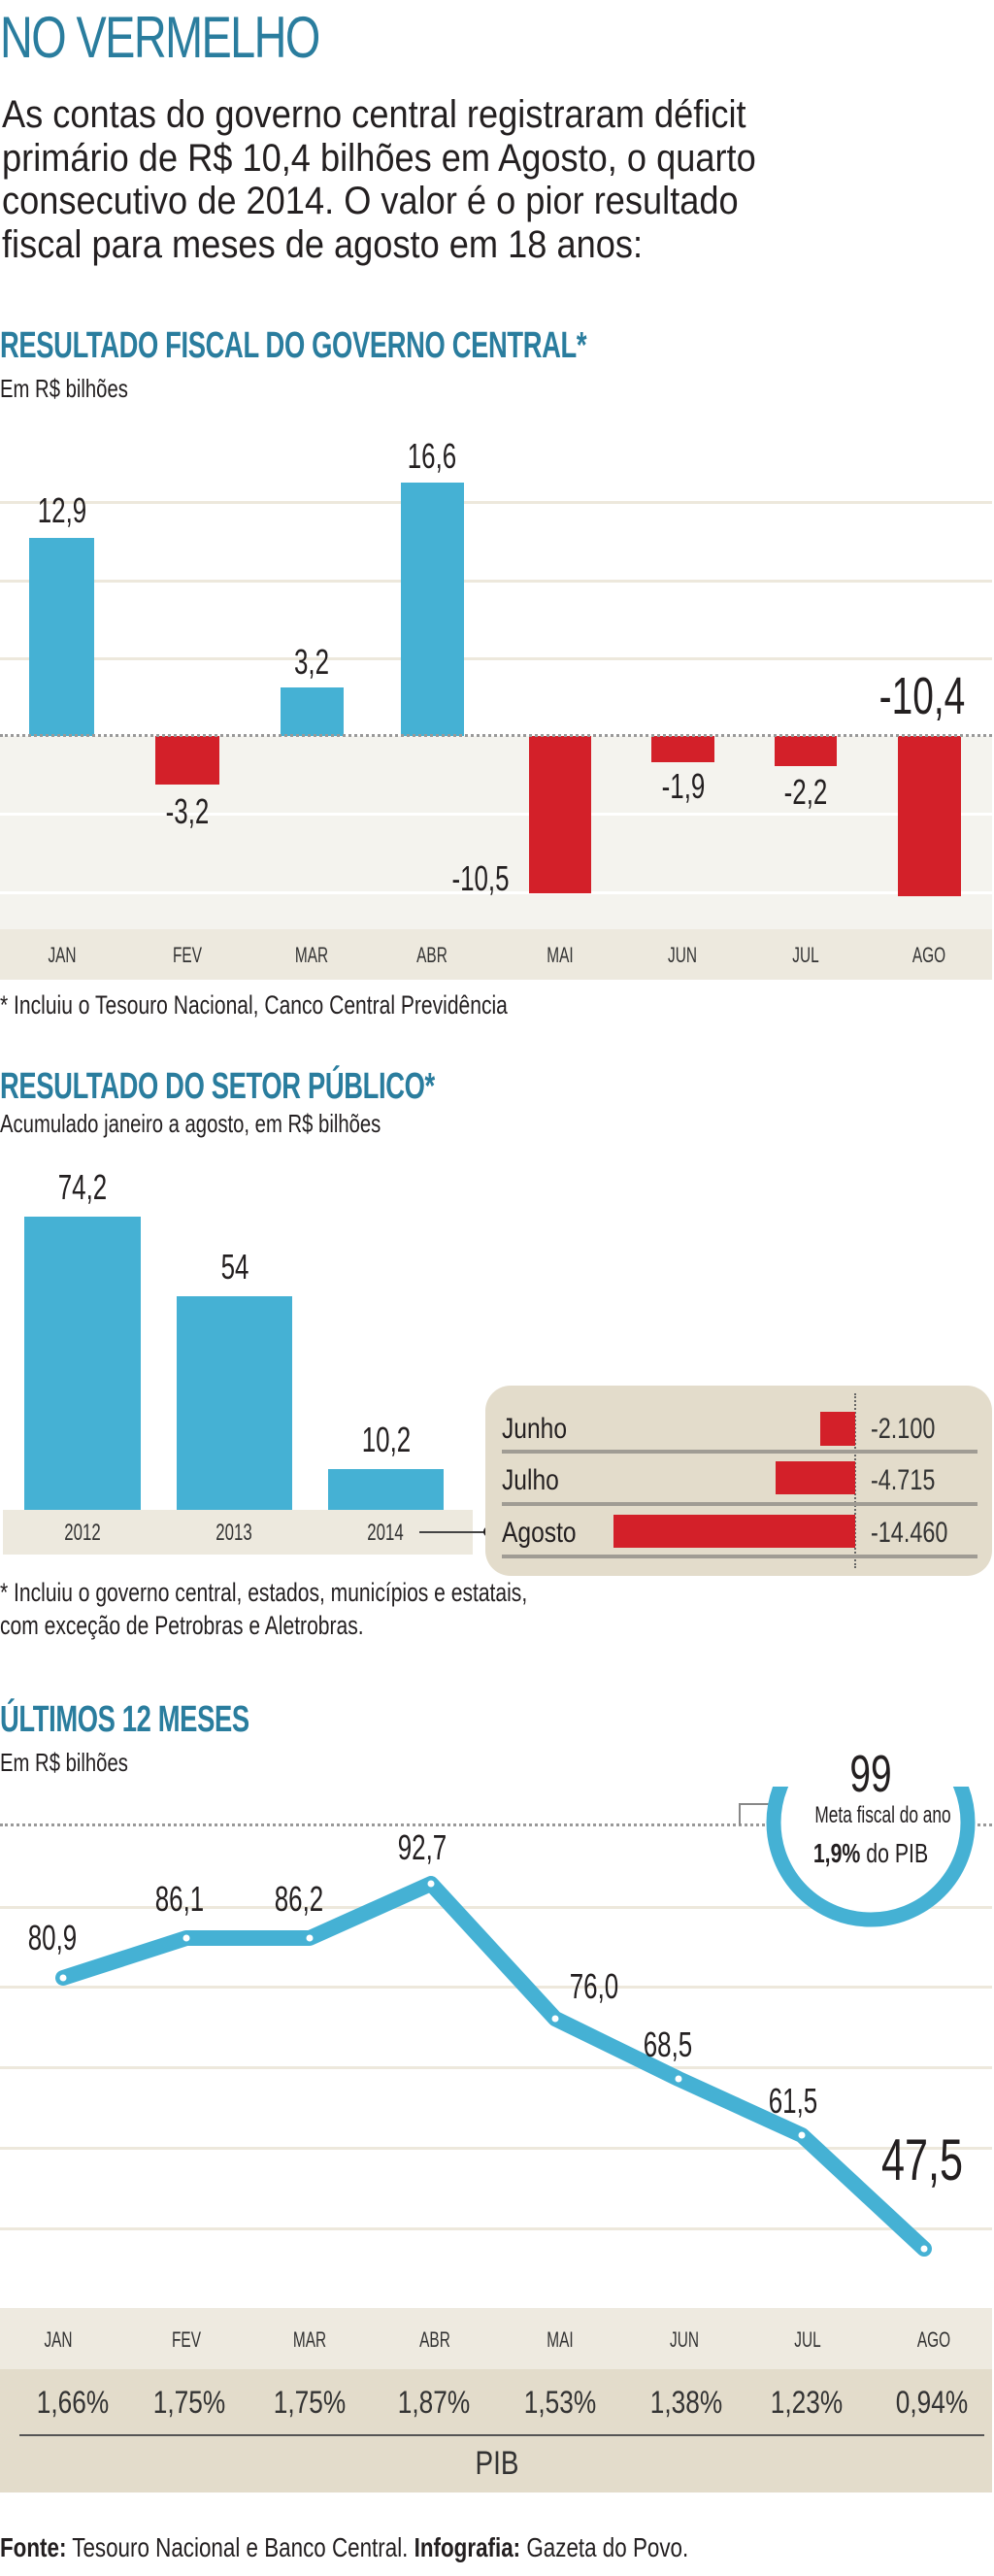 This screenshot has width=994, height=2576. What do you see at coordinates (61, 637) in the screenshot?
I see `bar-jan` at bounding box center [61, 637].